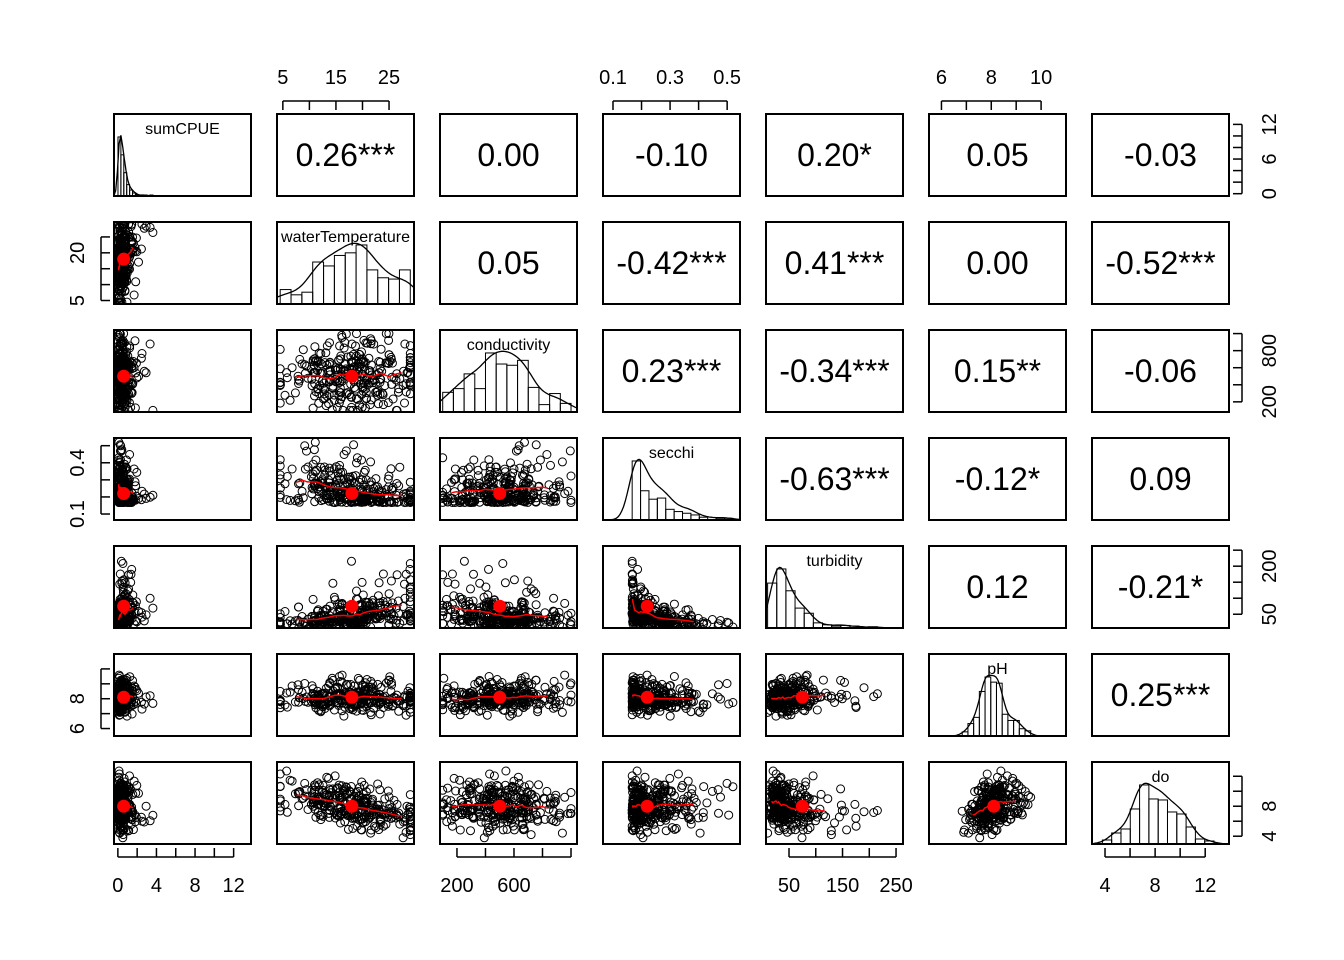 The image size is (1344, 960). What do you see at coordinates (1160, 155) in the screenshot?
I see `correlation-panel: -0.03` at bounding box center [1160, 155].